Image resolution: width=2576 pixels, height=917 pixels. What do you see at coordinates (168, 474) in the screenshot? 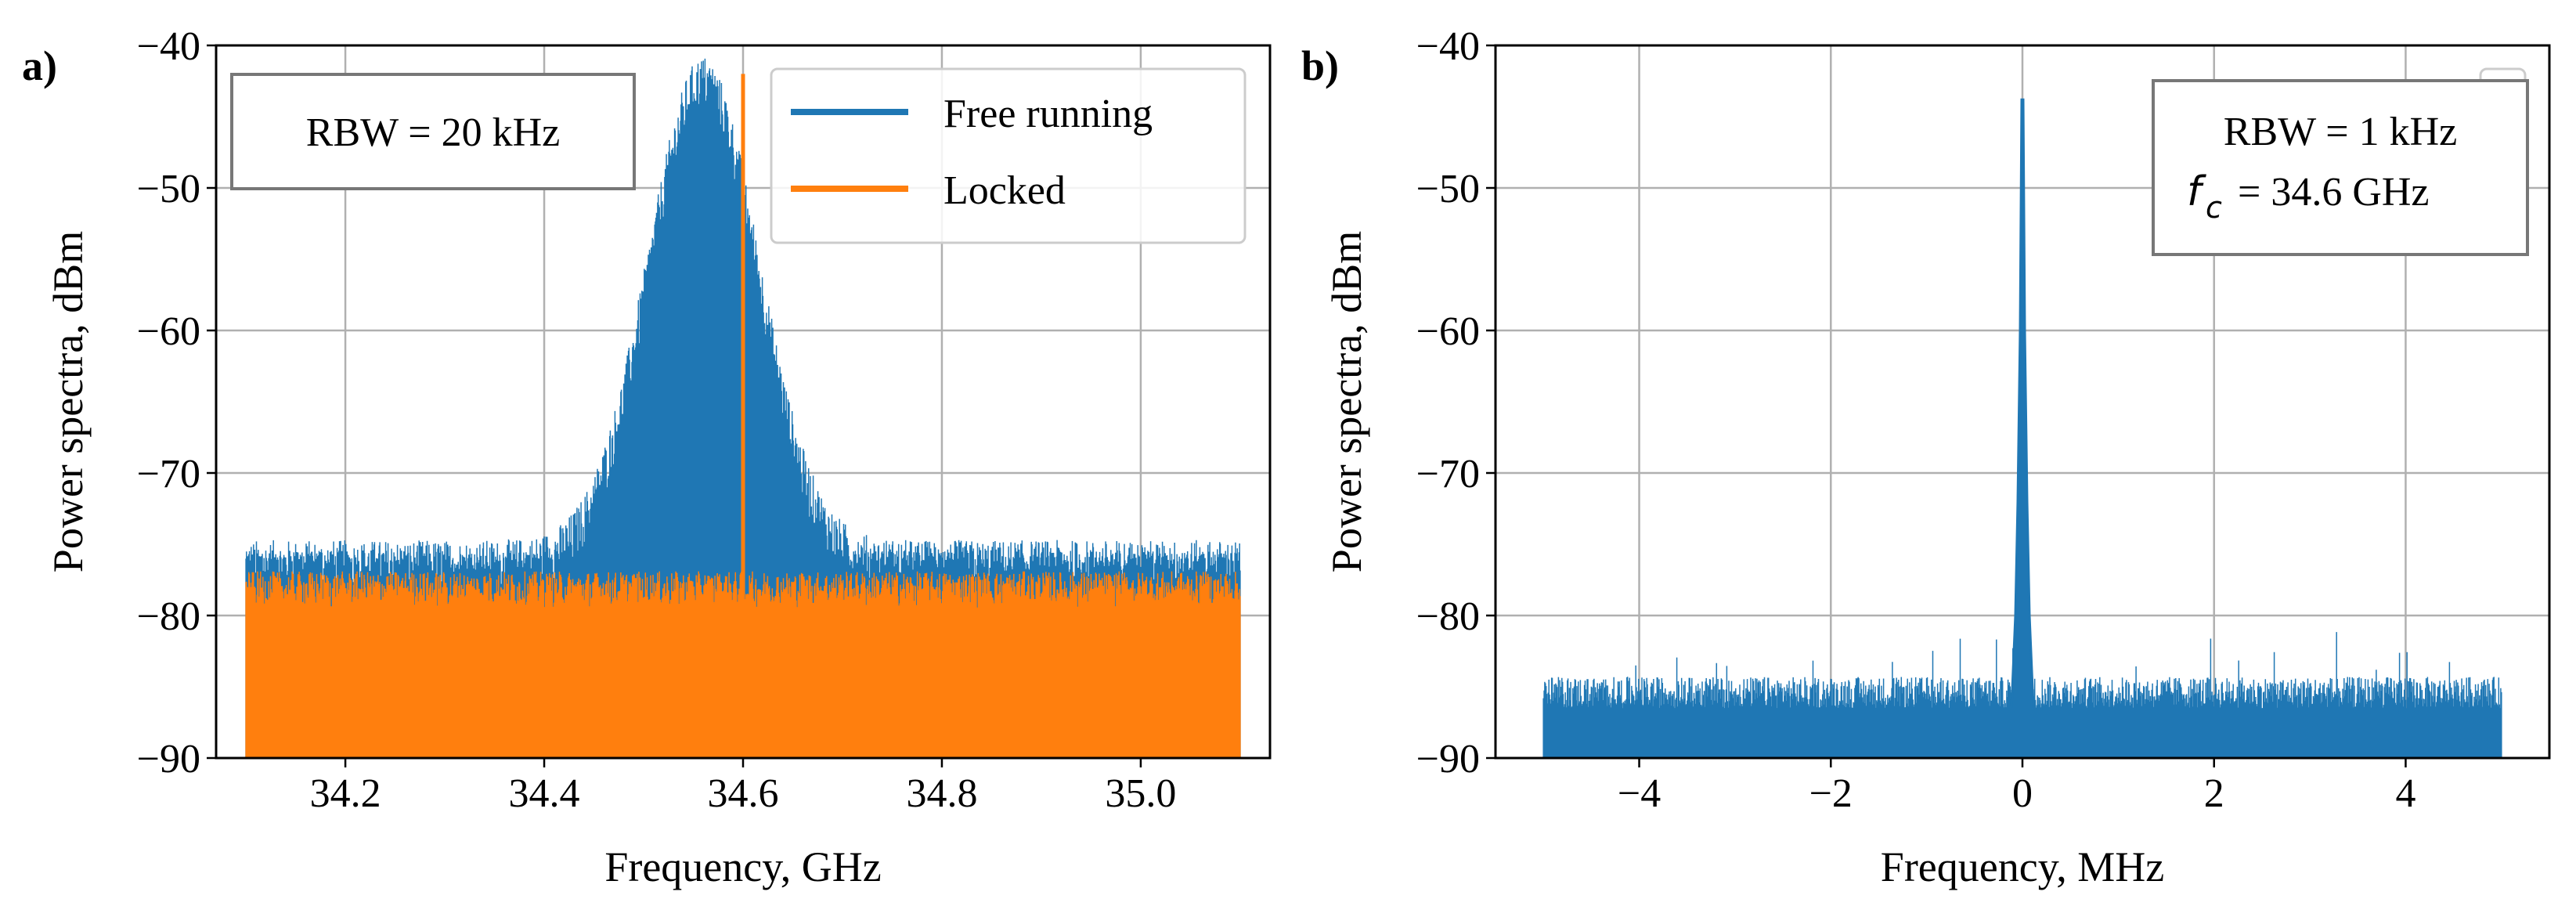
I see `panel-a-ytick-label: −70` at bounding box center [168, 474].